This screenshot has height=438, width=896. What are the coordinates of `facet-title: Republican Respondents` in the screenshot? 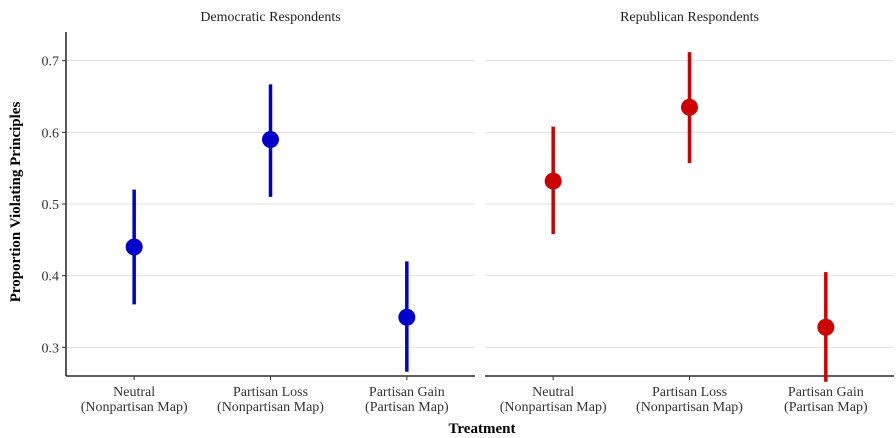 It's located at (689, 17).